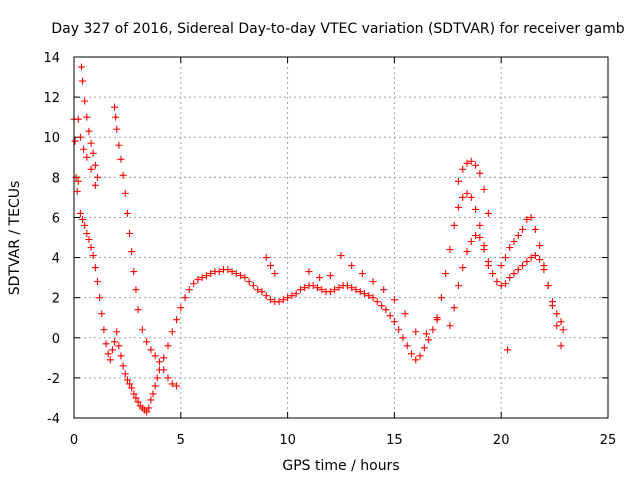 This screenshot has height=480, width=640. I want to click on y-tick-label: 10, so click(51, 138).